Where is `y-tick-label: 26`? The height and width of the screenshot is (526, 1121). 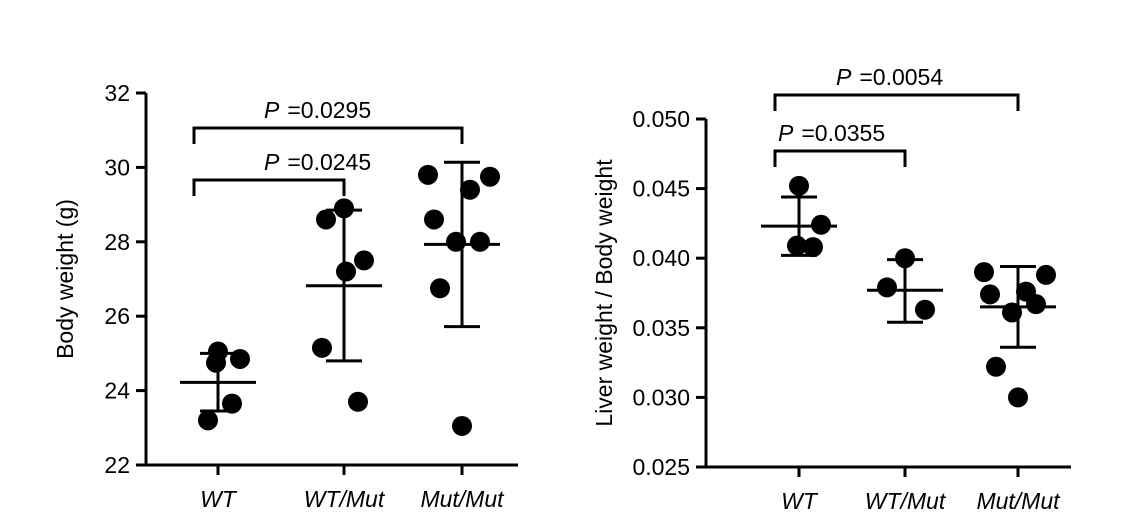
y-tick-label: 26 is located at coordinates (117, 316).